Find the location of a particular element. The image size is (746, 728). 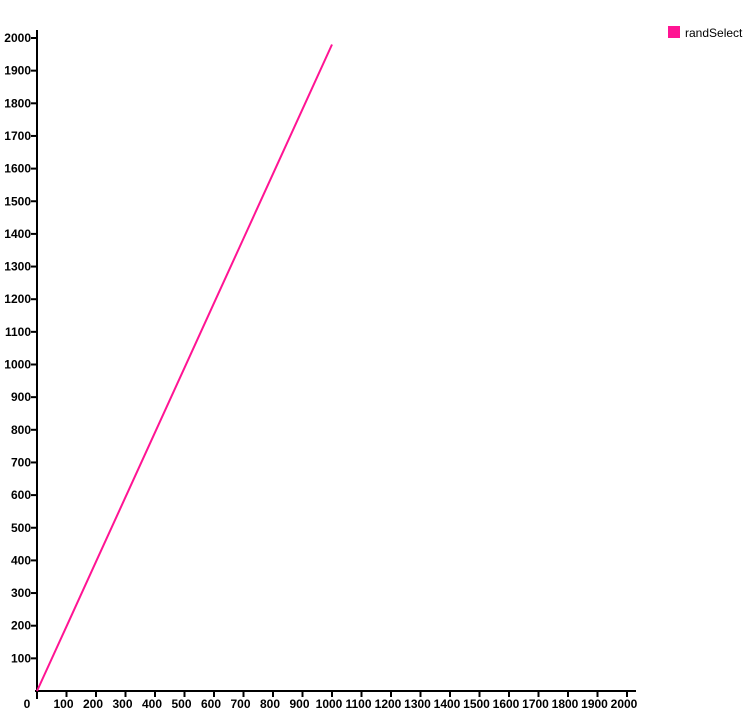

y-tick-label: 300 is located at coordinates (21, 593).